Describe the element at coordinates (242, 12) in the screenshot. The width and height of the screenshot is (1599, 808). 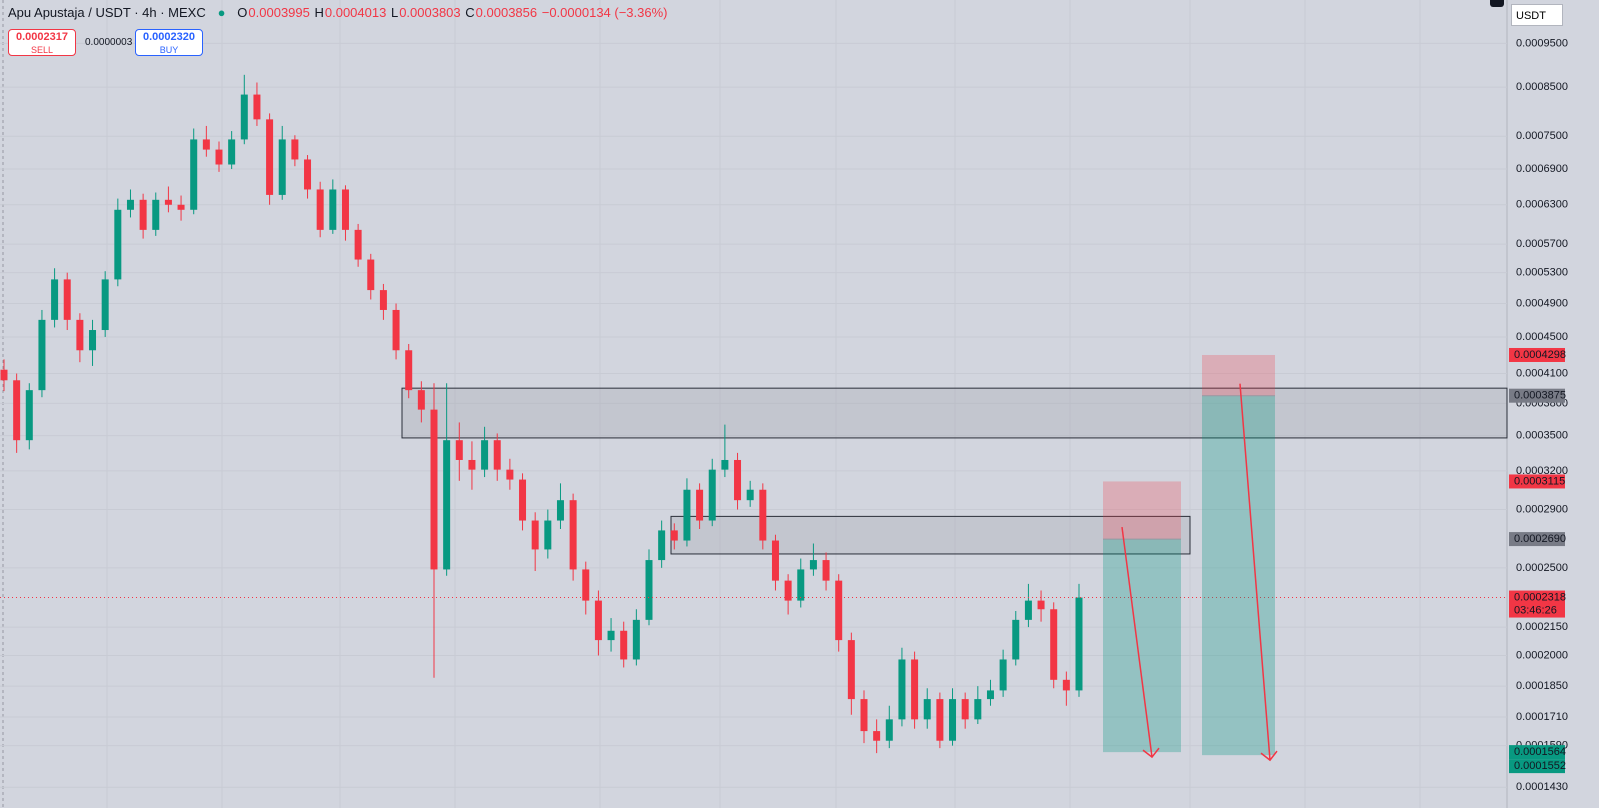
I see `ohlc-label: O` at that location.